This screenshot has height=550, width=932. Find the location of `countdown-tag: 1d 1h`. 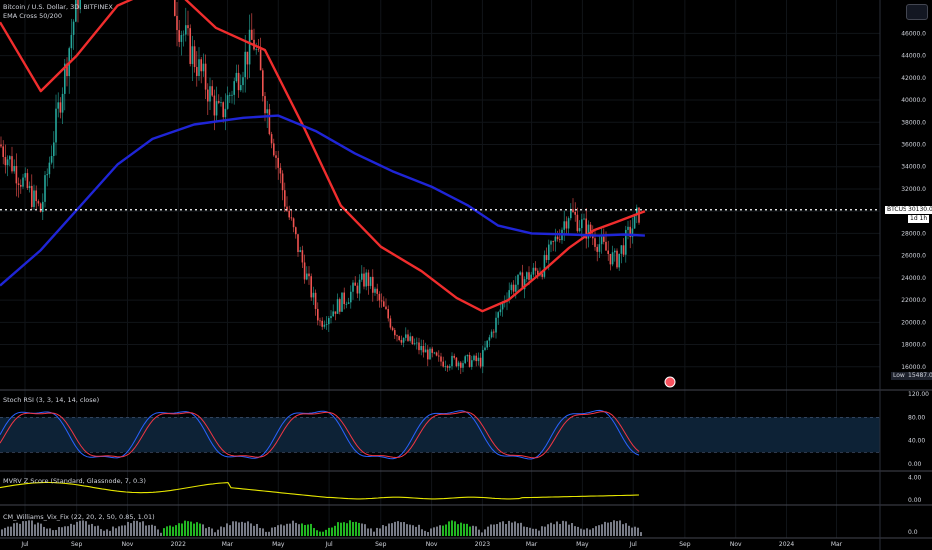

countdown-tag: 1d 1h is located at coordinates (919, 219).